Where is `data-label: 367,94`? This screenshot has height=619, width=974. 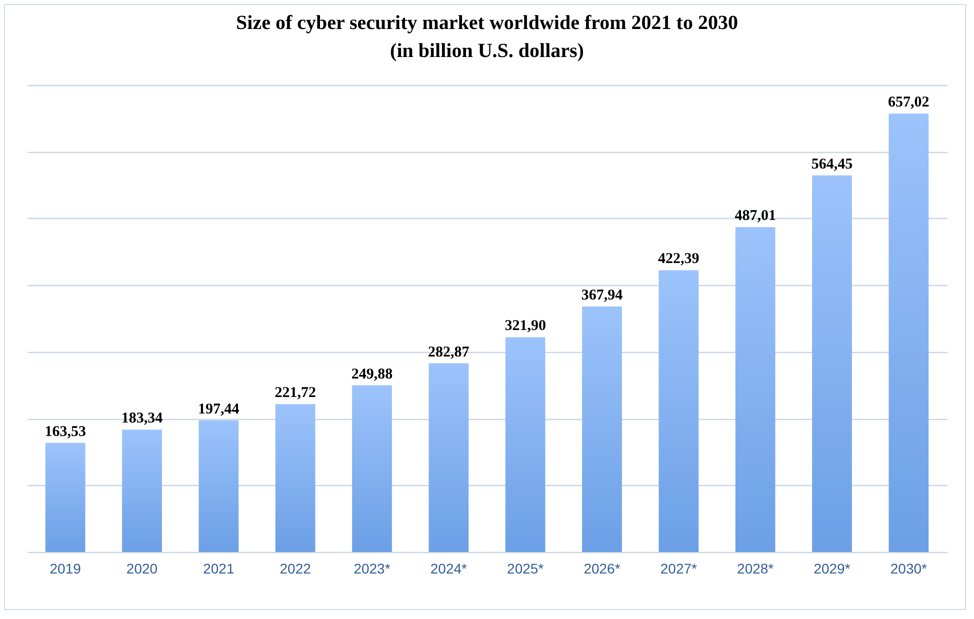
data-label: 367,94 is located at coordinates (602, 296).